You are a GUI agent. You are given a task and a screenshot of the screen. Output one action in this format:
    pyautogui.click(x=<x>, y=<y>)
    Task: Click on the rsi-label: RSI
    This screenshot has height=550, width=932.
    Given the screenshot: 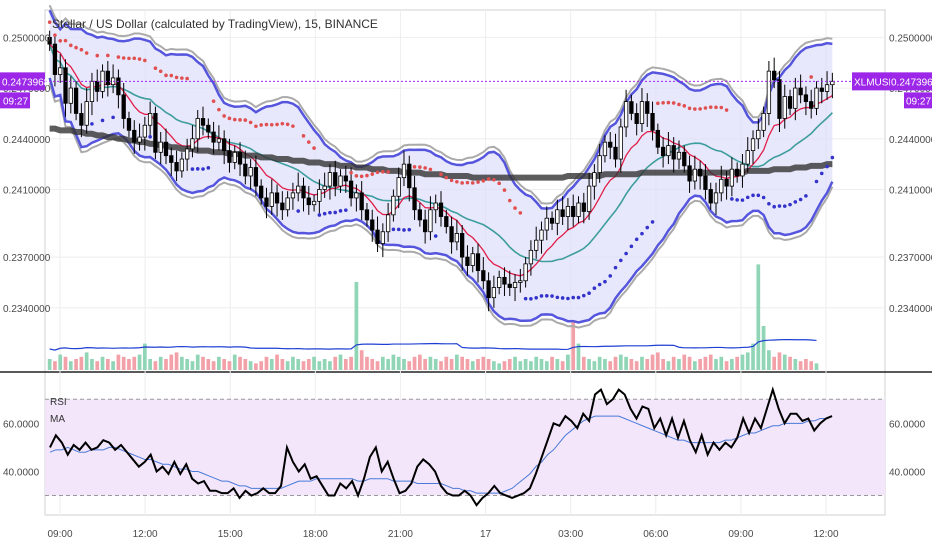 What is the action you would take?
    pyautogui.click(x=58, y=402)
    